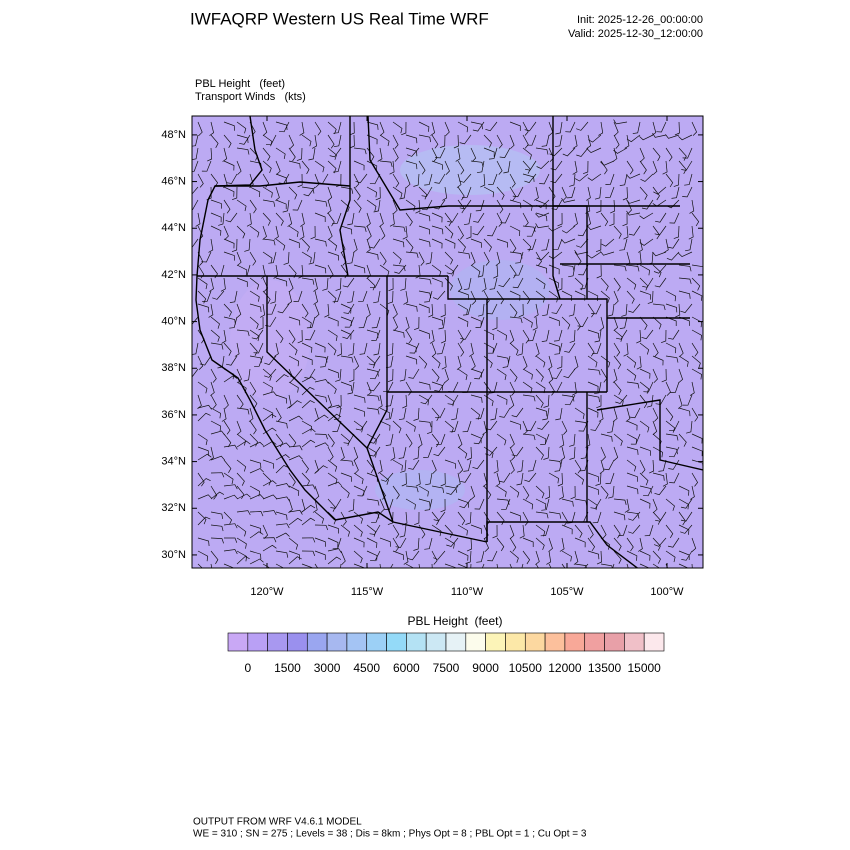 The height and width of the screenshot is (850, 850). Describe the element at coordinates (667, 592) in the screenshot. I see `x-tick-label: 100°W` at that location.